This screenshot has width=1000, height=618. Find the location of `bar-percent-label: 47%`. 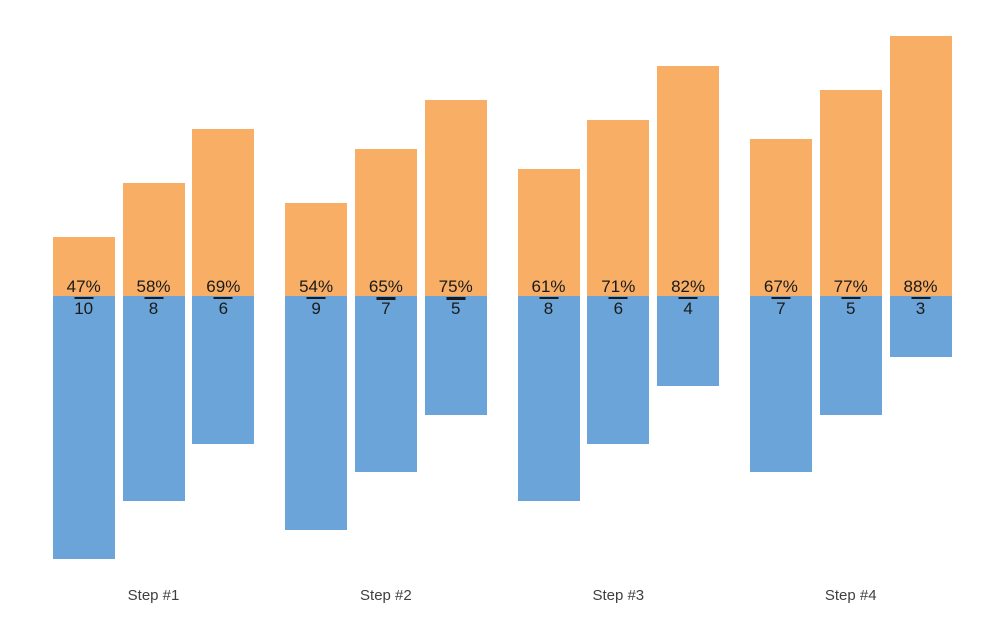

bar-percent-label: 47% is located at coordinates (83, 286).